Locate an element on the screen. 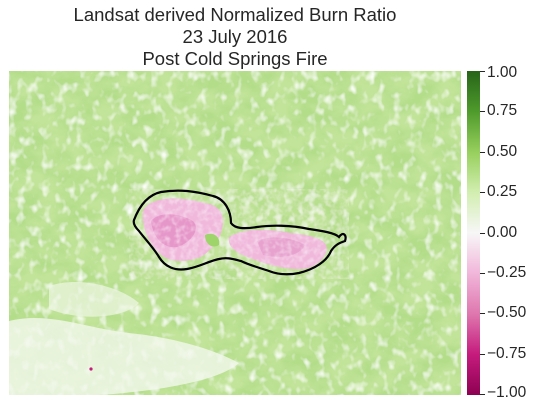 The image size is (538, 411). colorbar-tick-label: 0.75 is located at coordinates (502, 111).